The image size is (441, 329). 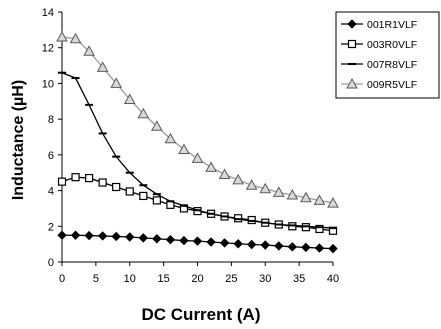 What do you see at coordinates (392, 85) in the screenshot?
I see `legend-label: 009R5VLF` at bounding box center [392, 85].